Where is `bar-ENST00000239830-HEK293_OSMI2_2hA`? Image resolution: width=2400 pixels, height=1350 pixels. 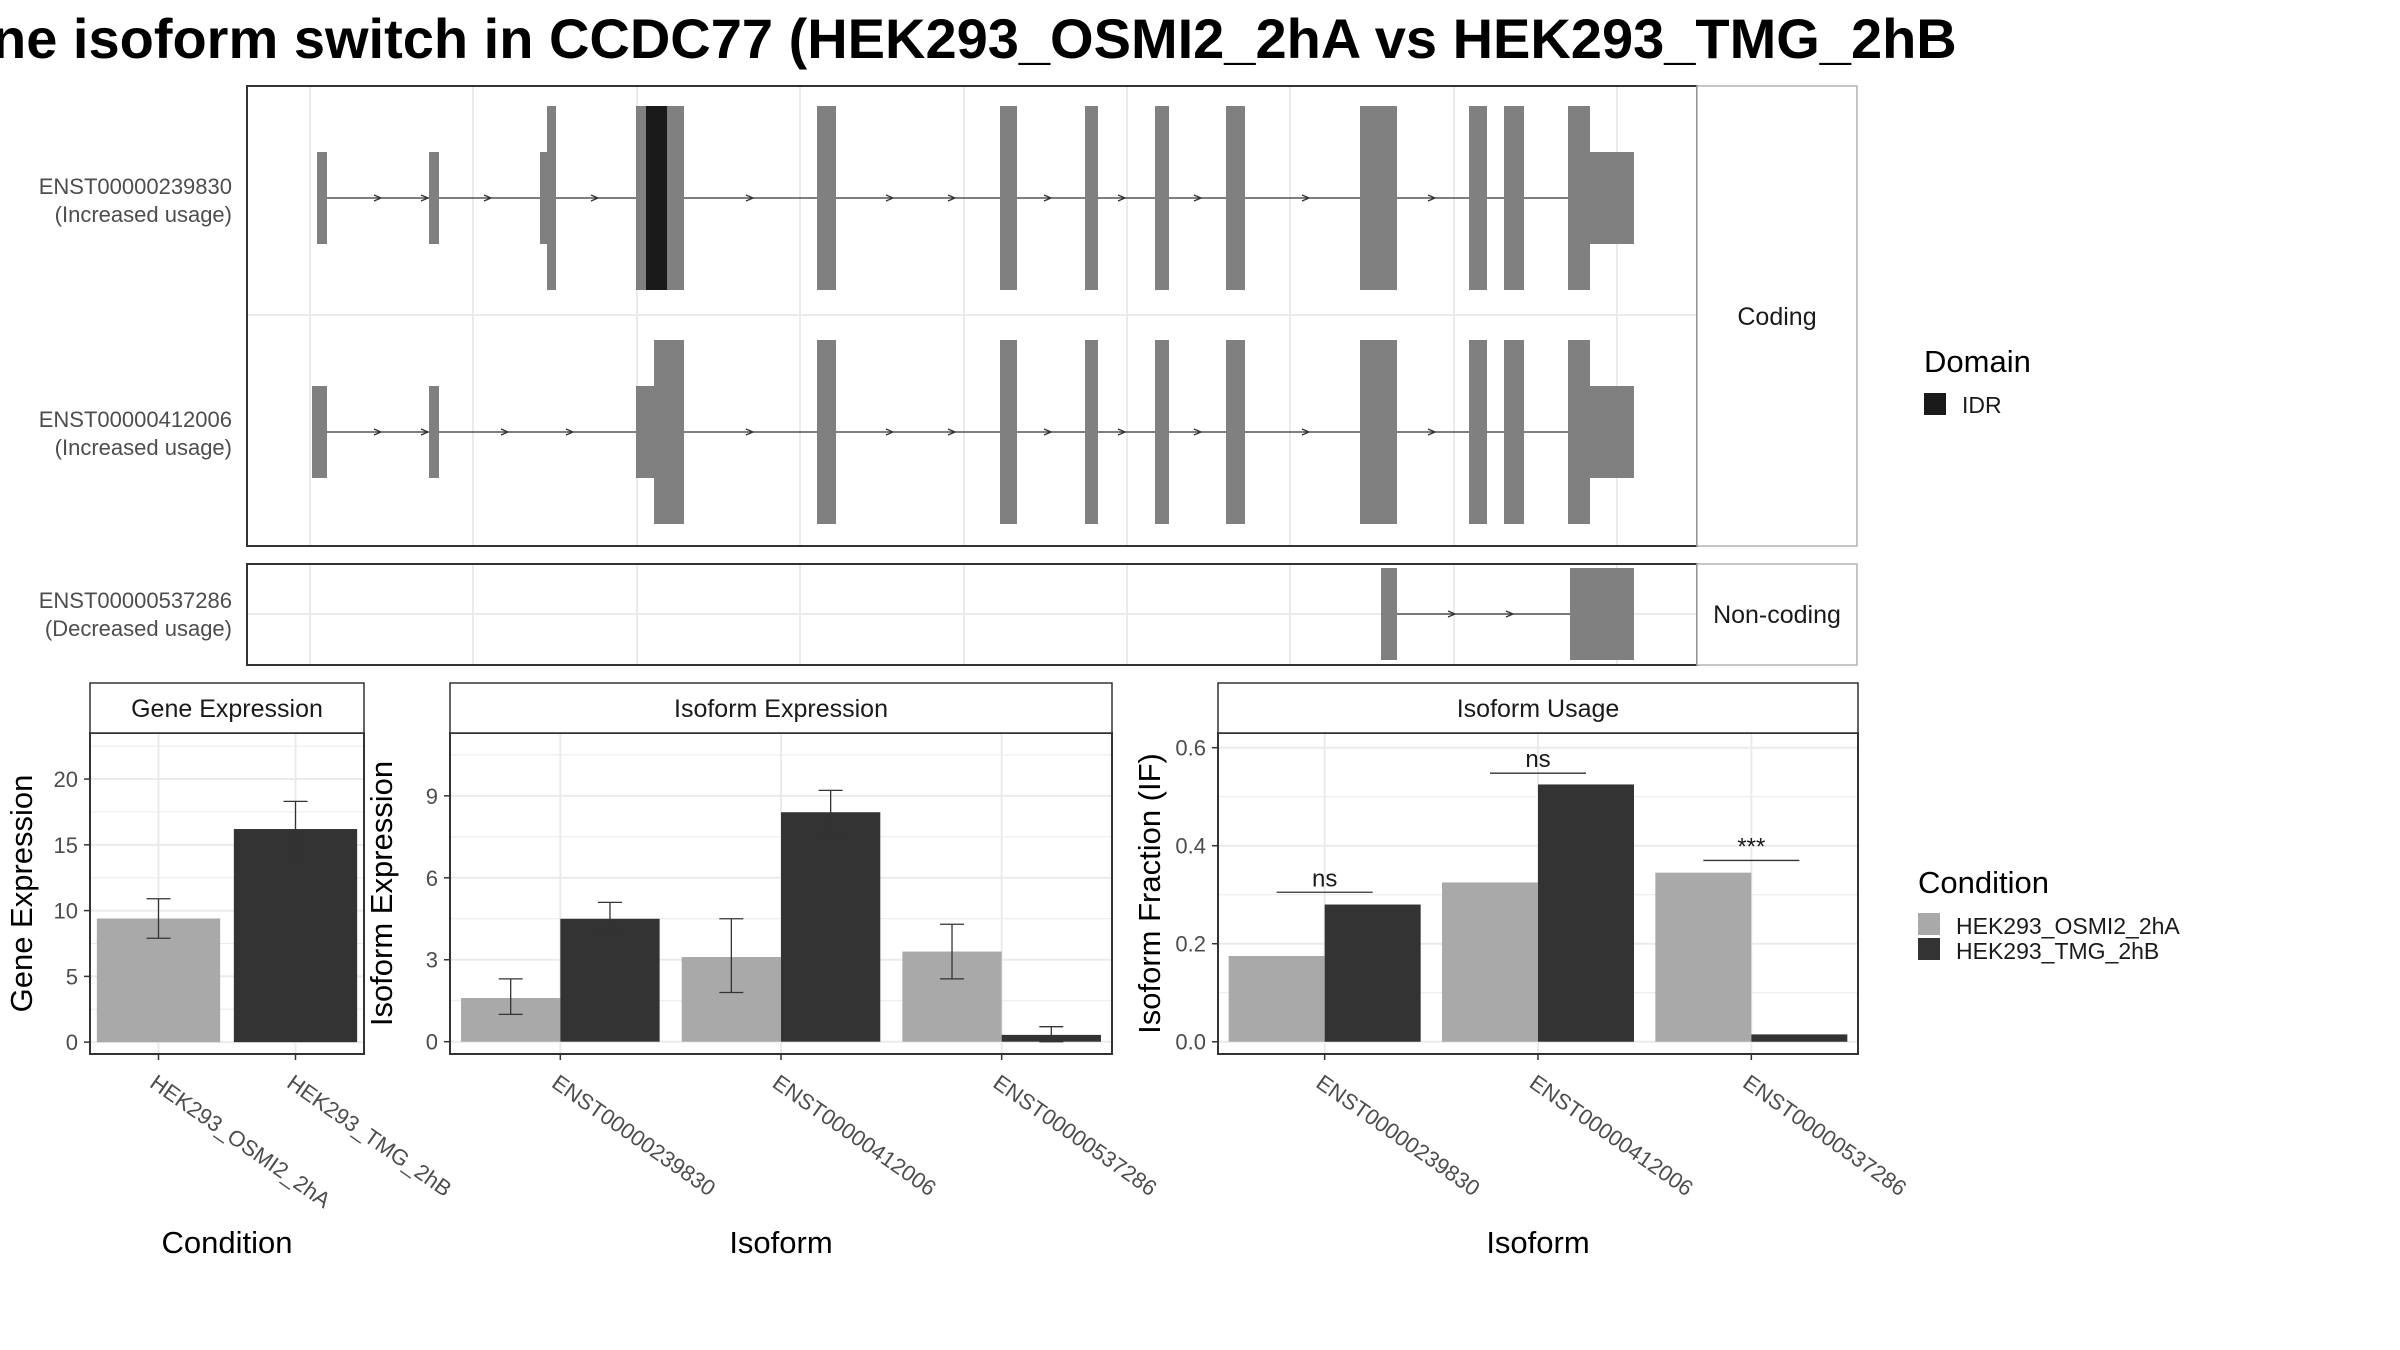 bar-ENST00000239830-HEK293_OSMI2_2hA is located at coordinates (1276, 998).